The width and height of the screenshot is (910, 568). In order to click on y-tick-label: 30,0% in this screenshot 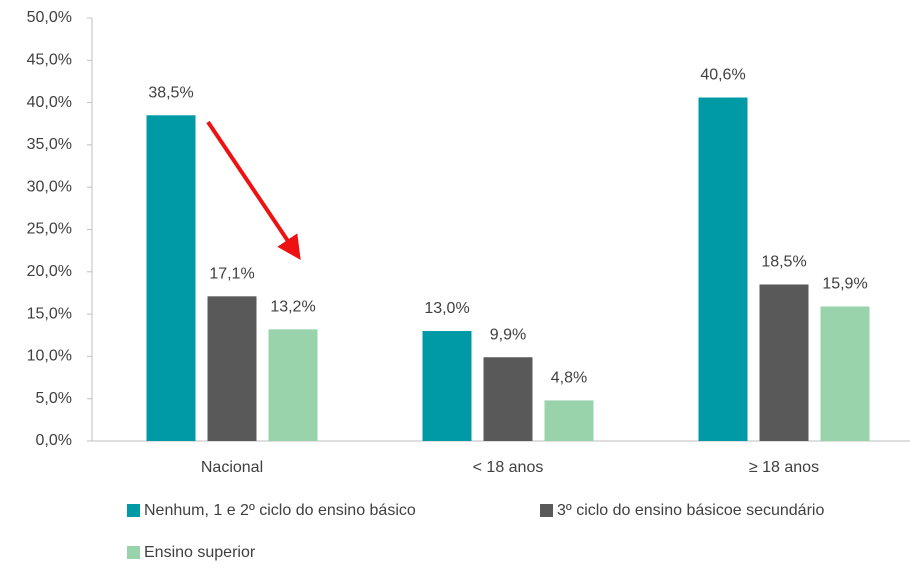, I will do `click(49, 186)`.